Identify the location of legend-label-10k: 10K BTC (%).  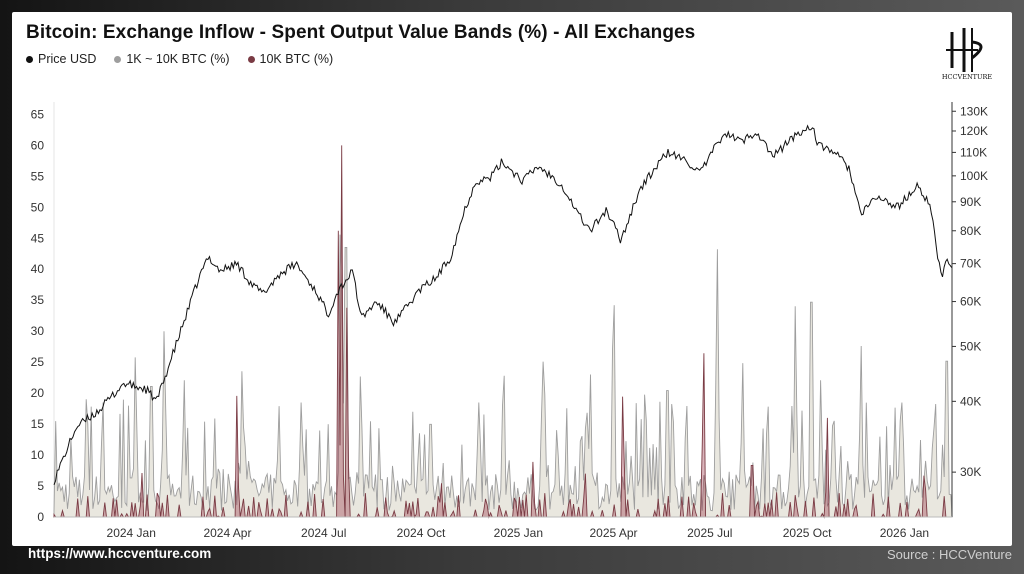
(296, 59).